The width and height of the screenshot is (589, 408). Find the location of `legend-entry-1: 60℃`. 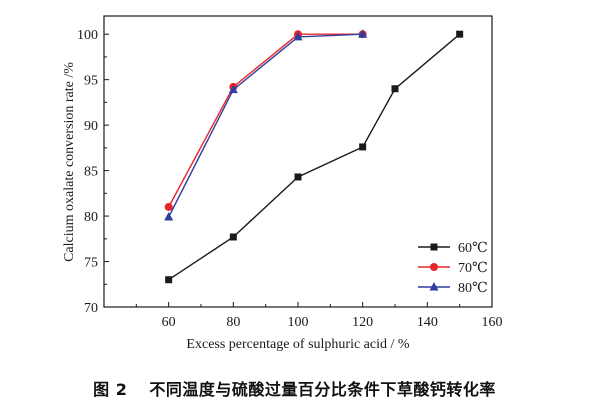

legend-entry-1: 60℃ is located at coordinates (453, 248).